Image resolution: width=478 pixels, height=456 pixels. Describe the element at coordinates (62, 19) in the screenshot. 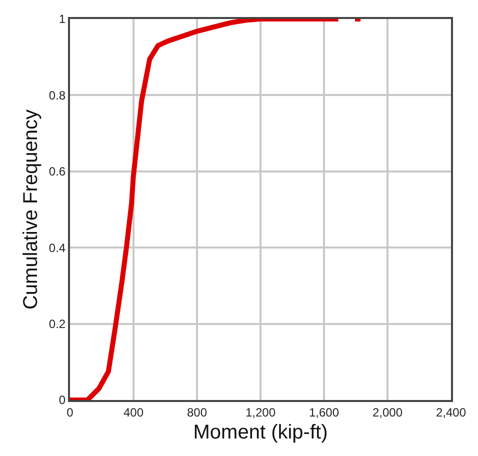

I see `y-tick-label: 1` at that location.